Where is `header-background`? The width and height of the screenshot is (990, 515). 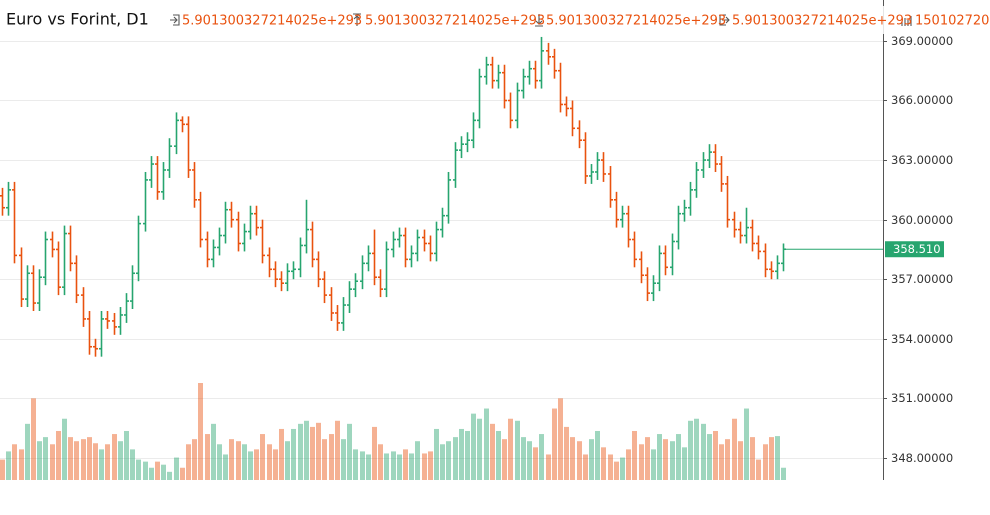 header-background is located at coordinates (495, 20).